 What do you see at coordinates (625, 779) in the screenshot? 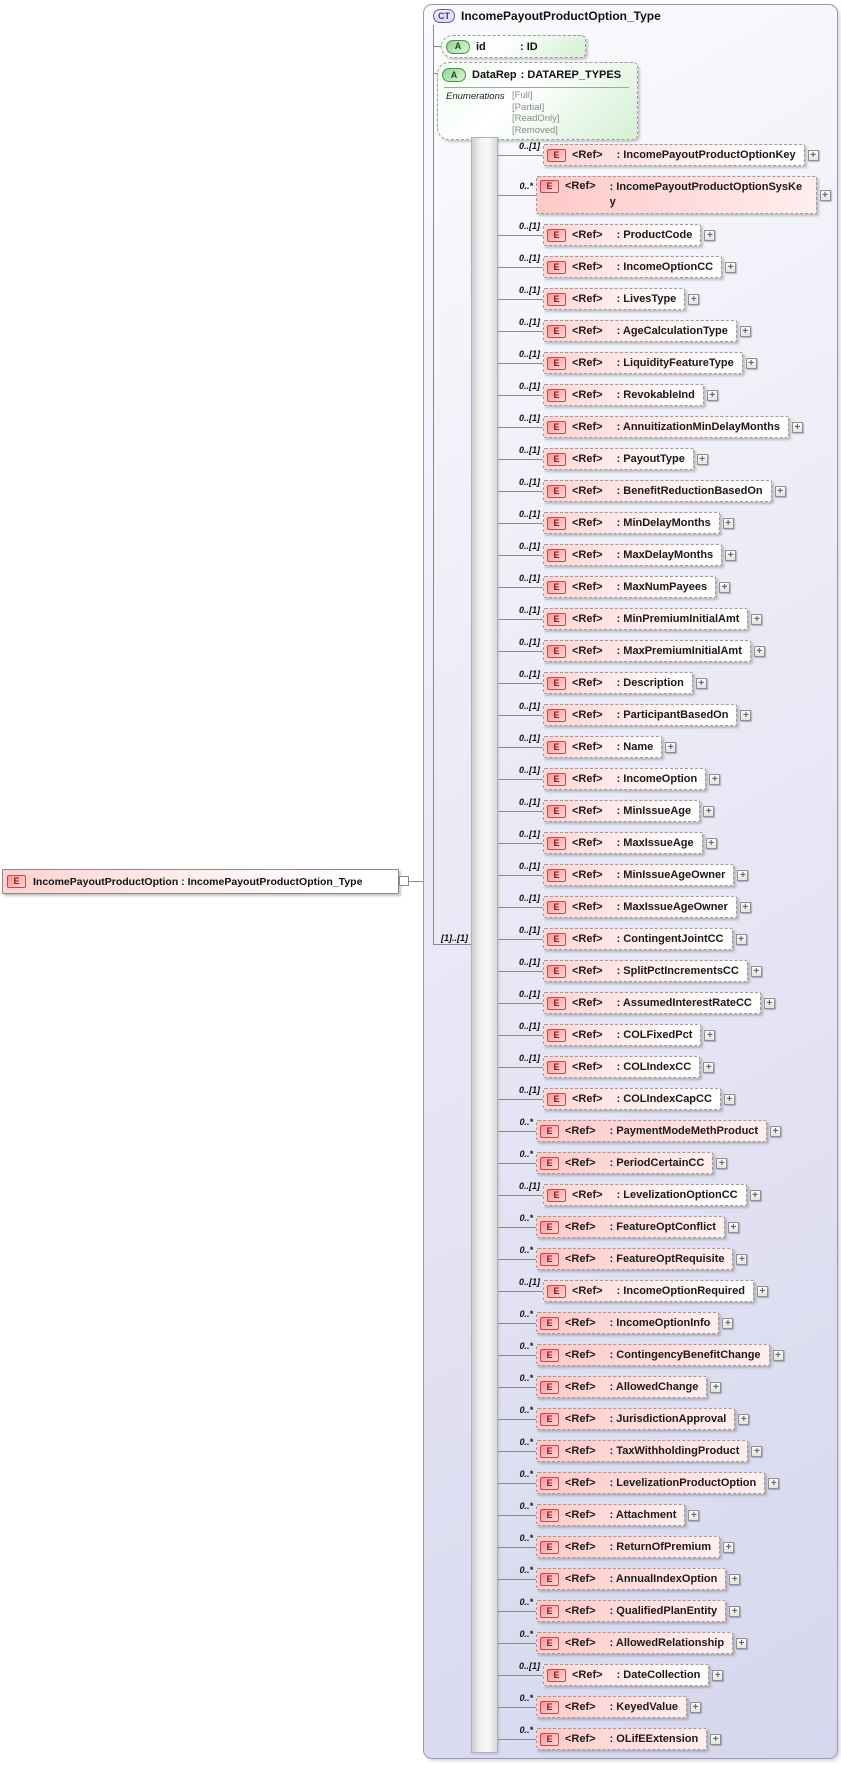
I see `element-ref-box: E <Ref> : IncomeOption` at bounding box center [625, 779].